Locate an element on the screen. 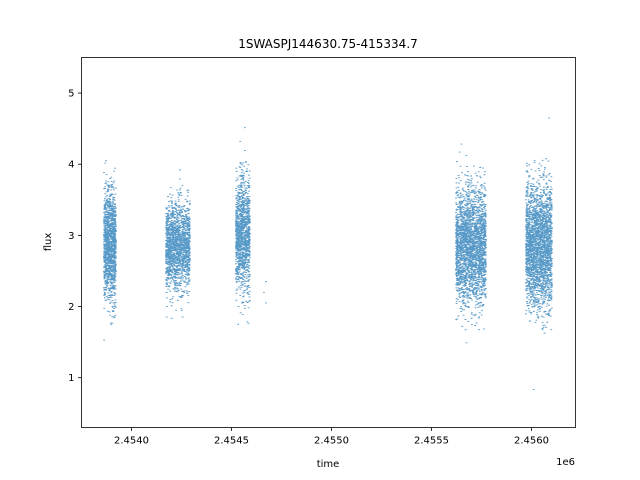 The width and height of the screenshot is (640, 480). y-axis-label: flux is located at coordinates (48, 242).